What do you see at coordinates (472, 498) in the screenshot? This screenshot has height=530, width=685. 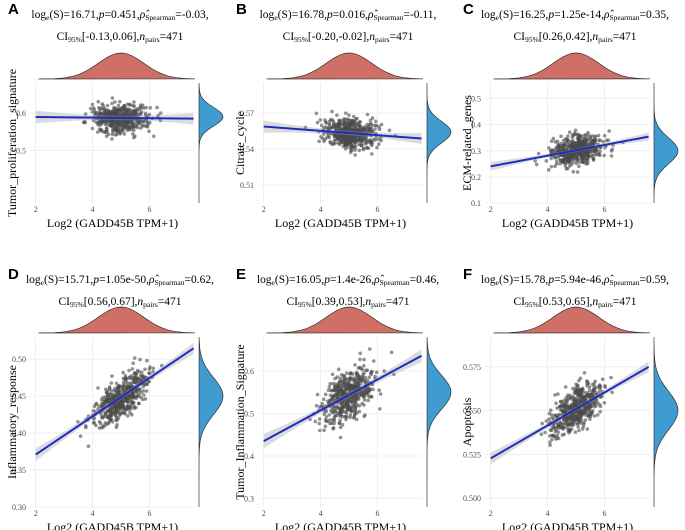 I see `y-tick-label: 0.500` at bounding box center [472, 498].